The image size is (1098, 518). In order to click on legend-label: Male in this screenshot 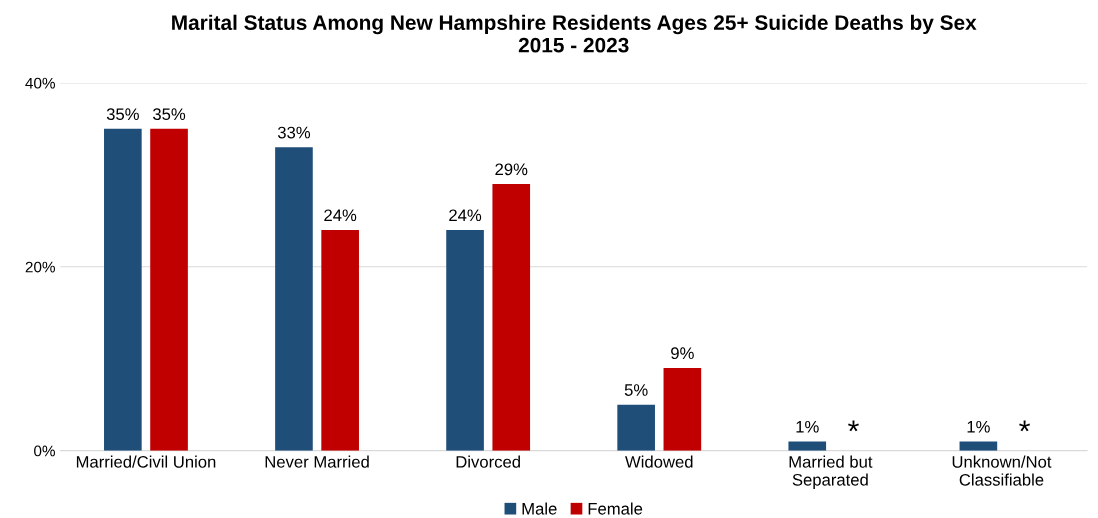, I will do `click(539, 508)`.